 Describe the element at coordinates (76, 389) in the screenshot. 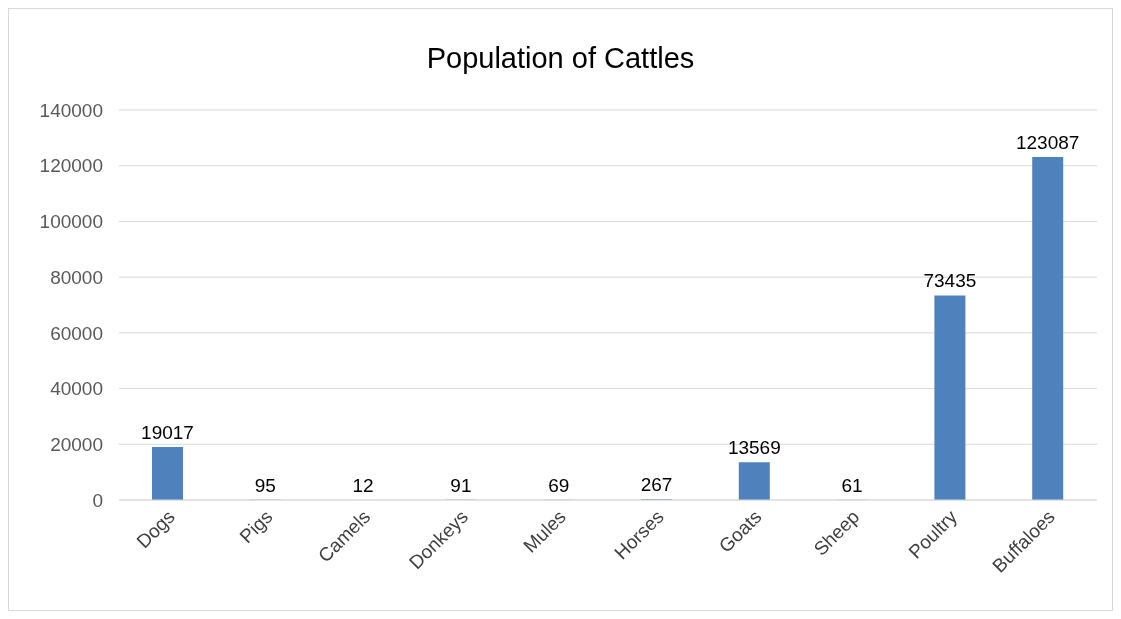

I see `y-tick-label: 40000` at that location.